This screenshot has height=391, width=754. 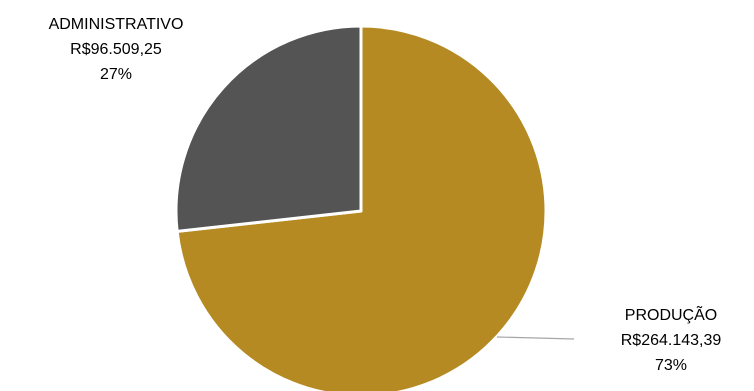 I want to click on slice-label-percent-producao: 73%, so click(x=671, y=365).